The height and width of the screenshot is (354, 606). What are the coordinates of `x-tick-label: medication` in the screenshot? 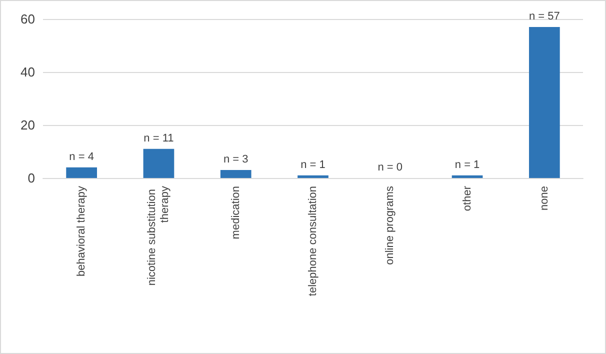 It's located at (236, 213).